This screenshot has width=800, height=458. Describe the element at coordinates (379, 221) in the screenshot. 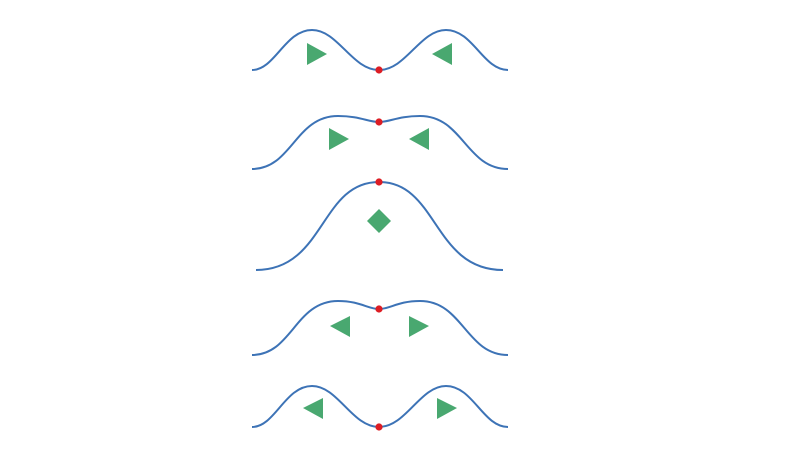

I see `diamond-icon` at that location.